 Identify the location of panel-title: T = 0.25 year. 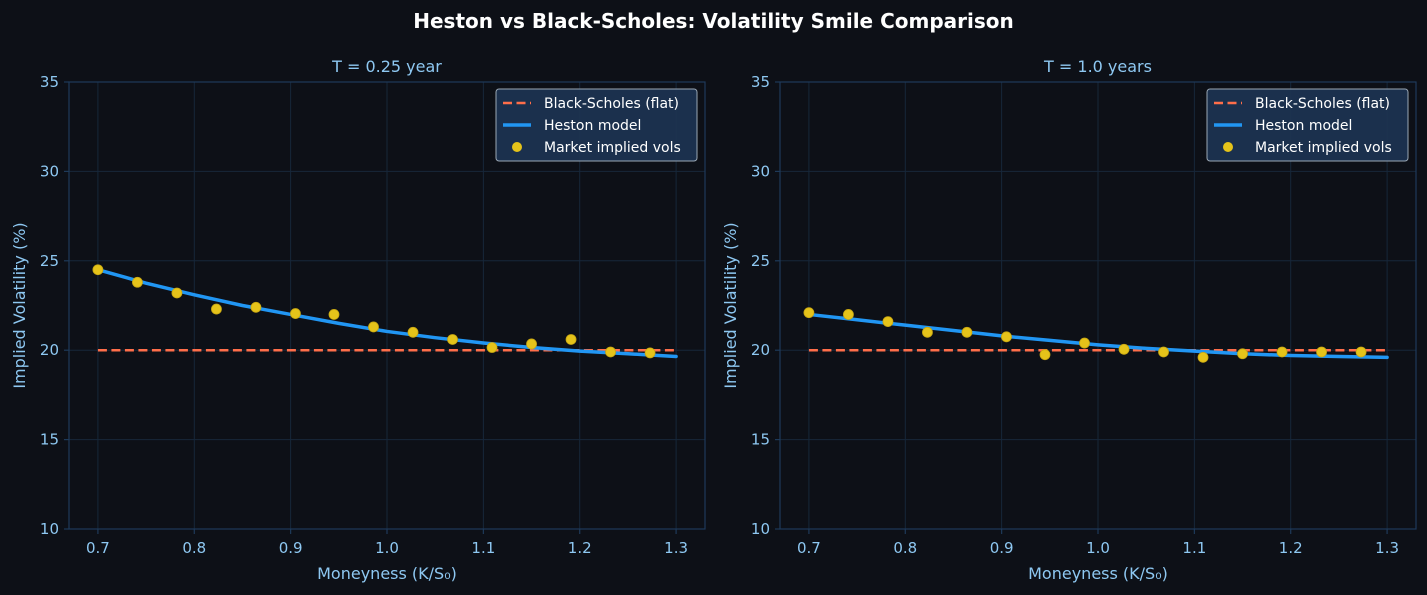
(386, 66).